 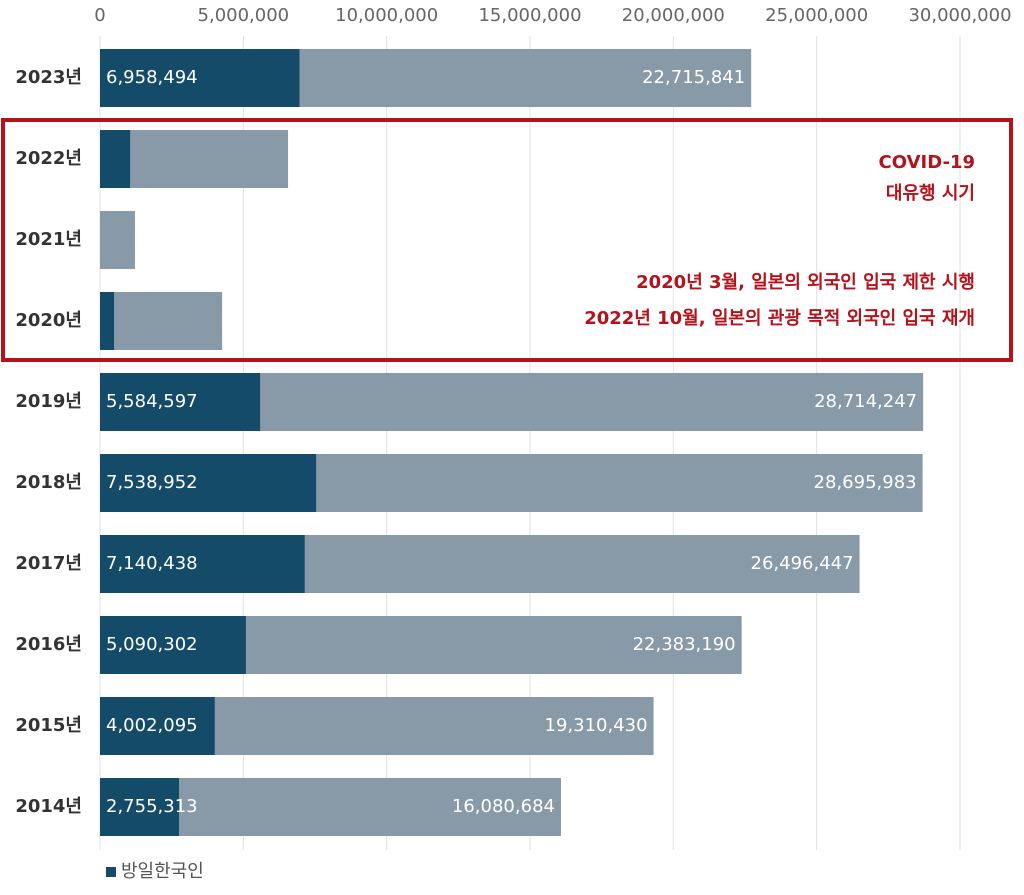 I want to click on x-tick-label: 20,000,000, so click(x=673, y=15).